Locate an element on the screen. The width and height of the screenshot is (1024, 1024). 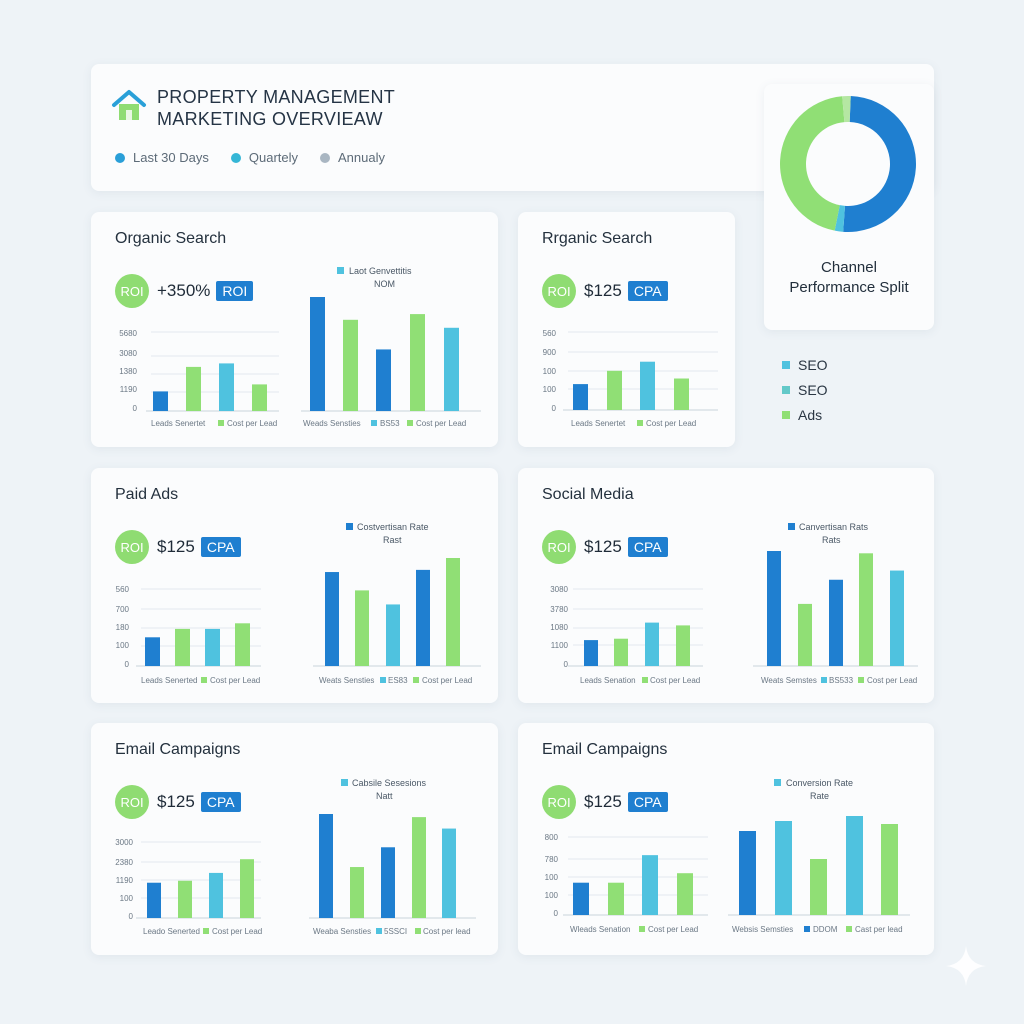
donut-segment is located at coordinates (812, 163).